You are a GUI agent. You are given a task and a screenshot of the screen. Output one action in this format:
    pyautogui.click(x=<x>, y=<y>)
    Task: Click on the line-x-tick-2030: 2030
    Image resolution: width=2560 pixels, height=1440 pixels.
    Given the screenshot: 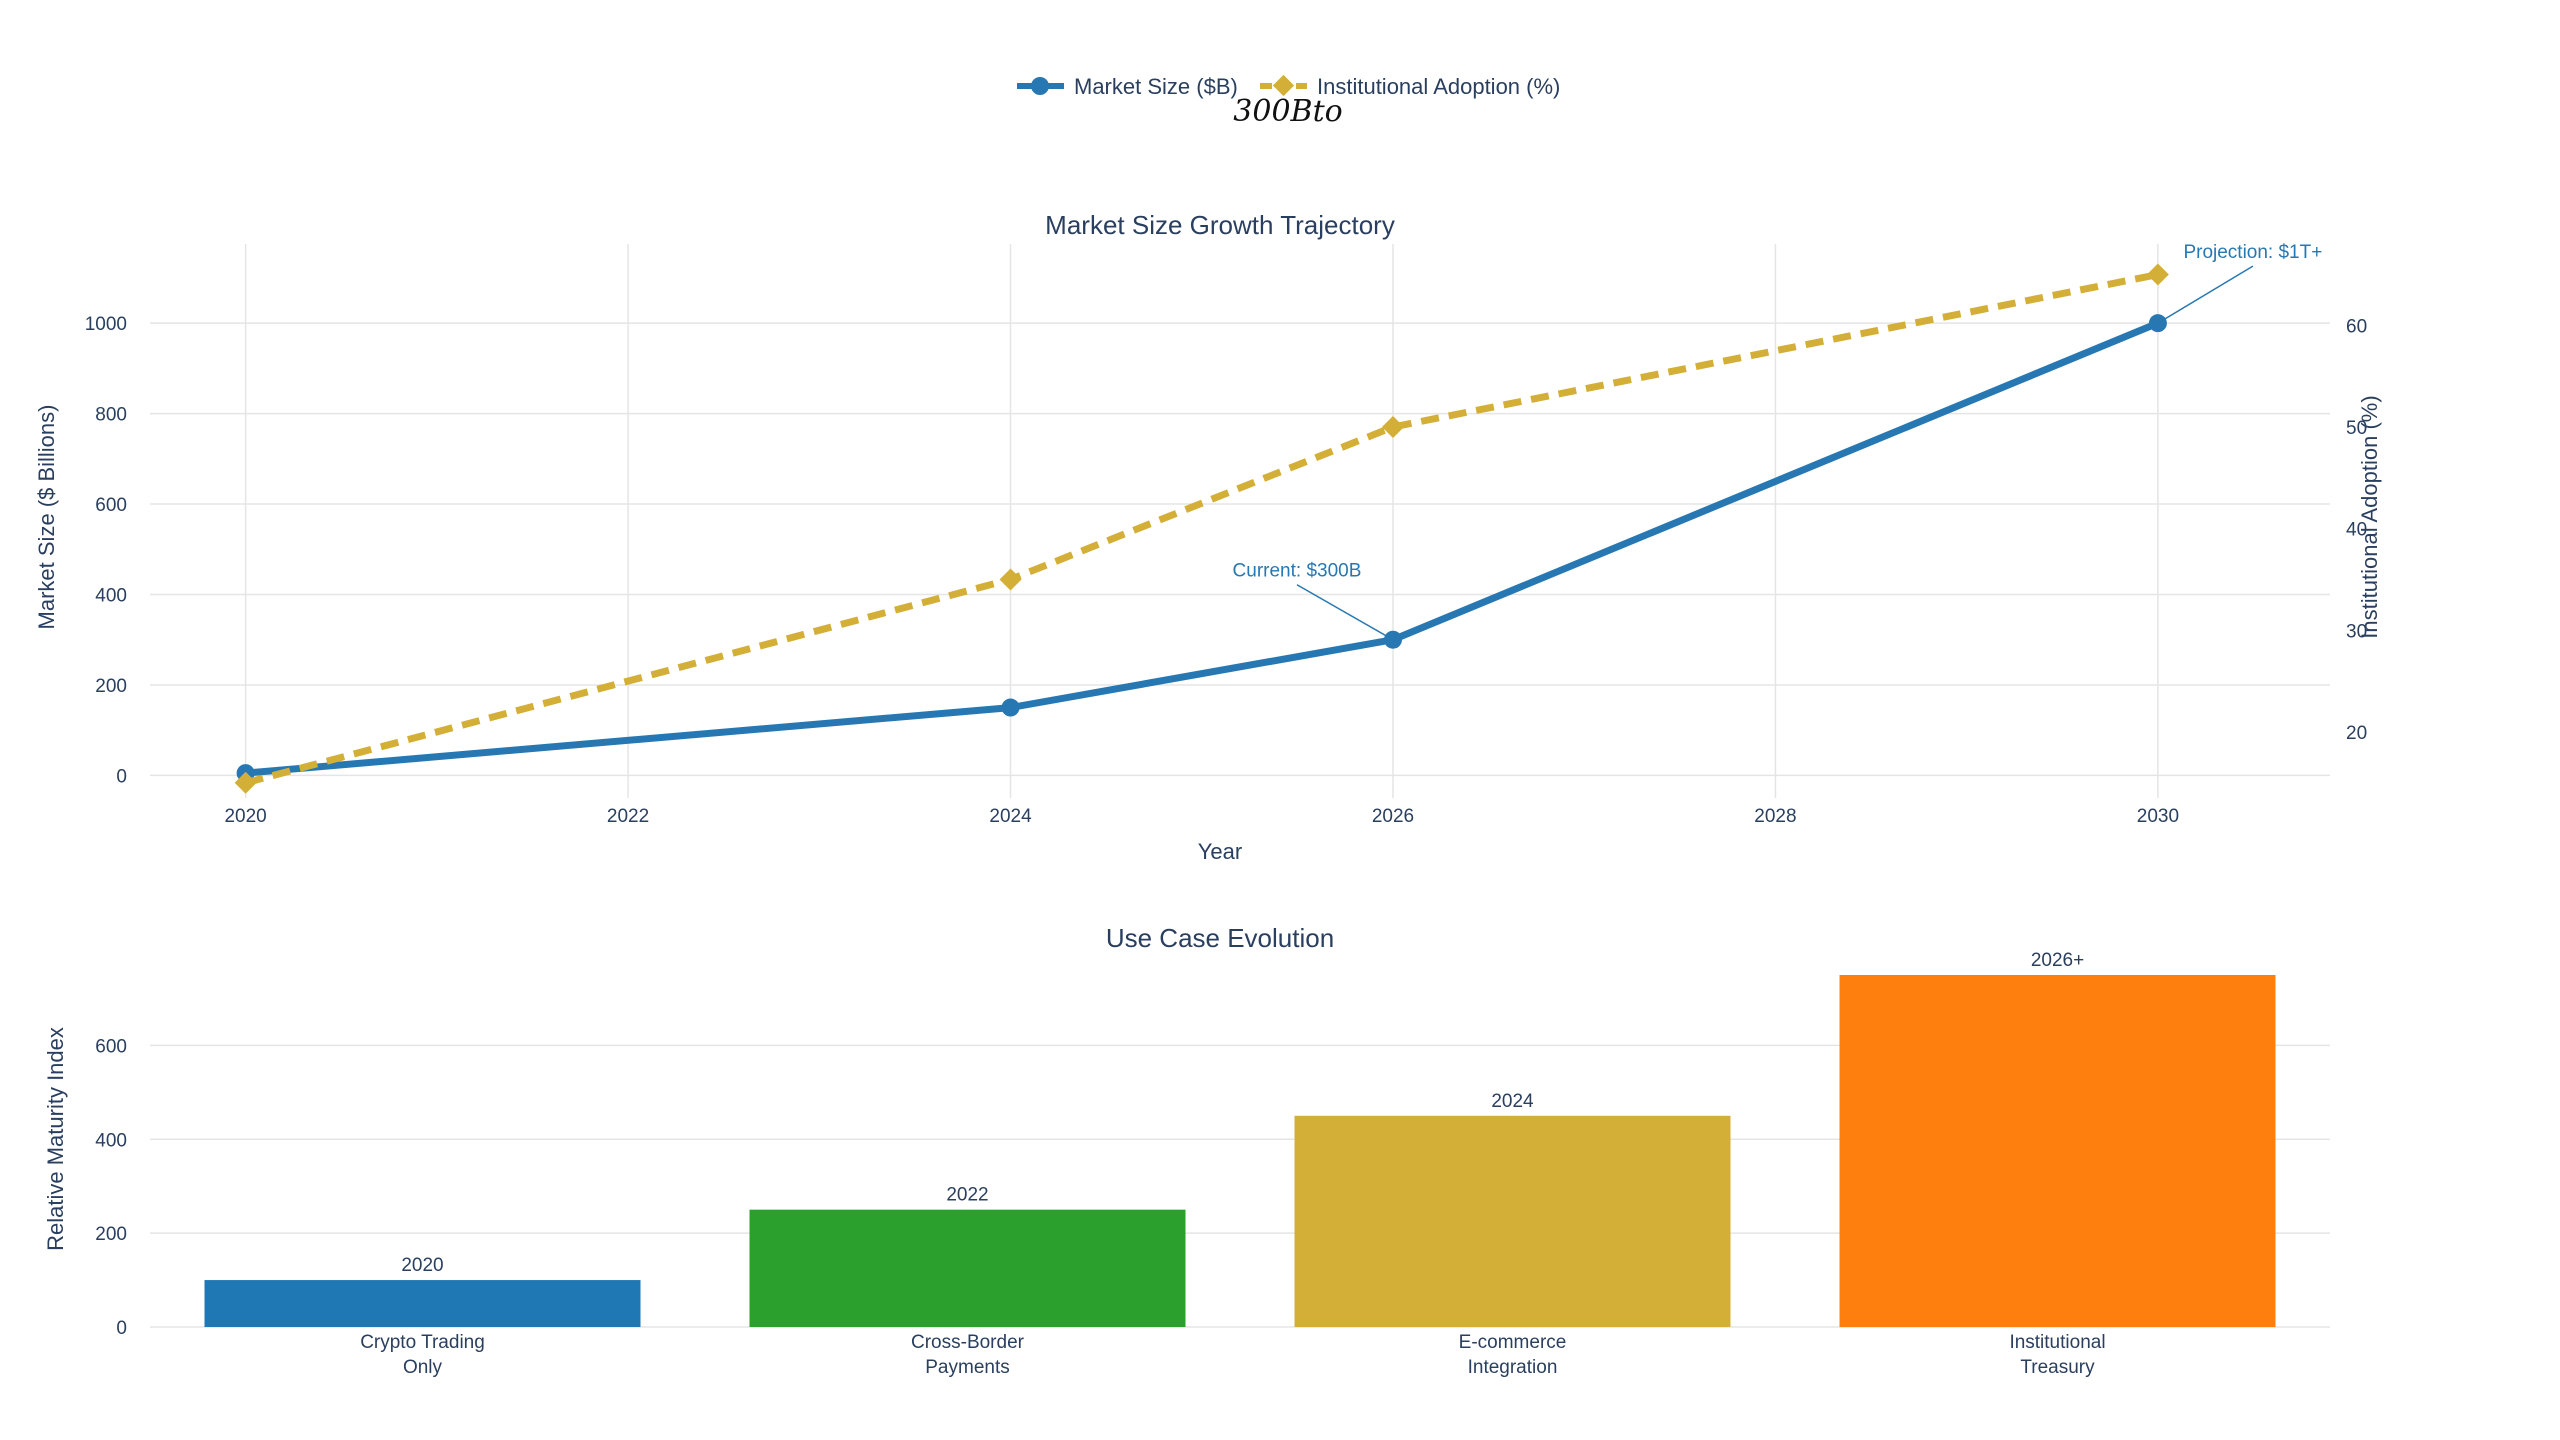 What is the action you would take?
    pyautogui.click(x=2158, y=816)
    